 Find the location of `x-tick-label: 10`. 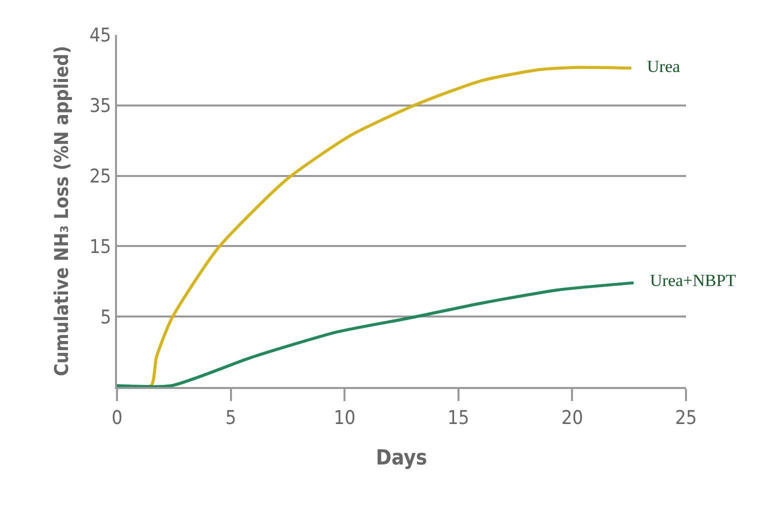

x-tick-label: 10 is located at coordinates (345, 417).